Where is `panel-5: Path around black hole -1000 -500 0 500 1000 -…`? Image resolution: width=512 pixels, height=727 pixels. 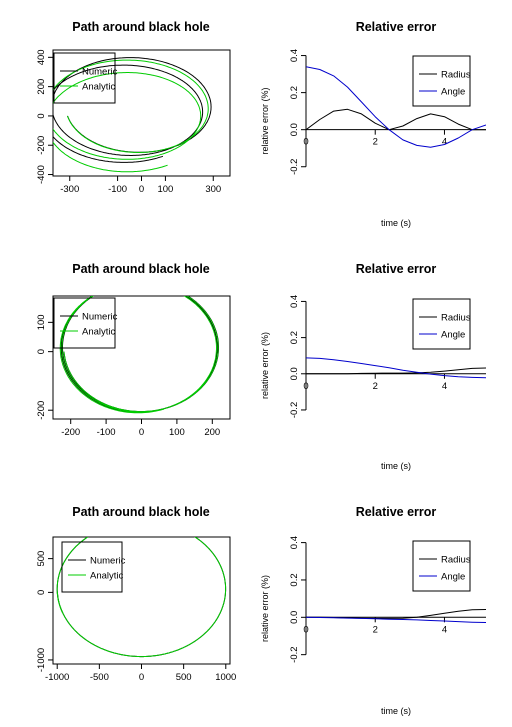
panel-5: Path around black hole -1000 -500 0 500 1000 -… is located at coordinates (136, 594).